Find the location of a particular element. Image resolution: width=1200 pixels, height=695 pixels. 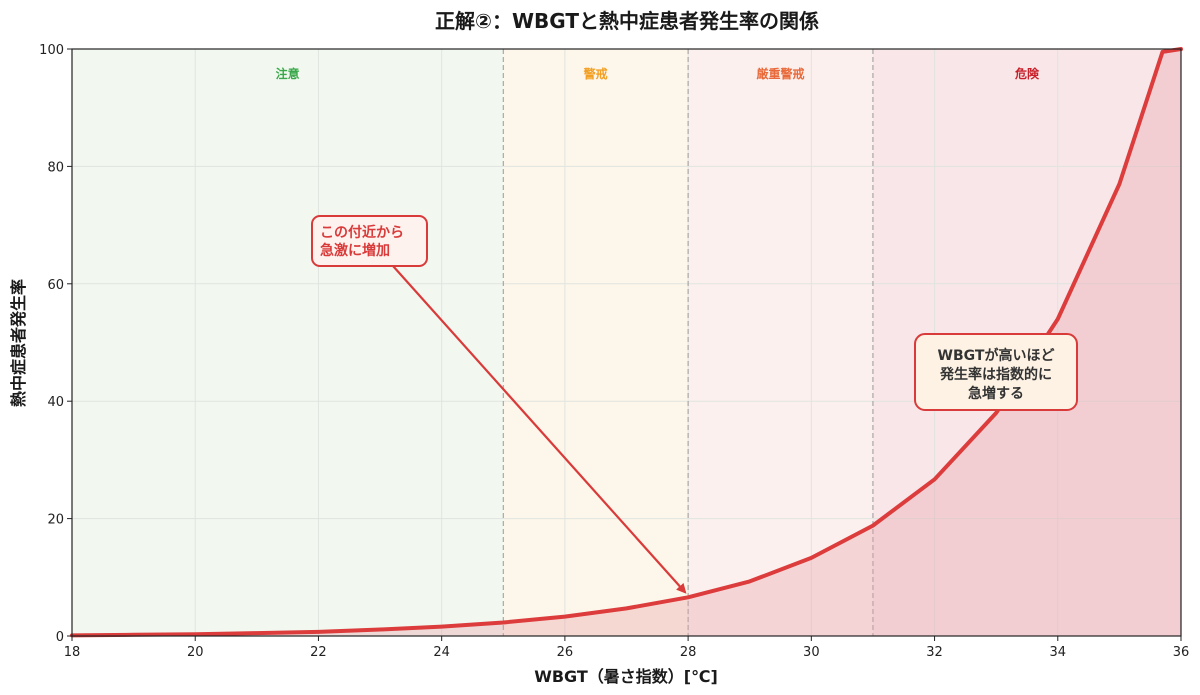

y-tick-label: 20 is located at coordinates (55, 520).